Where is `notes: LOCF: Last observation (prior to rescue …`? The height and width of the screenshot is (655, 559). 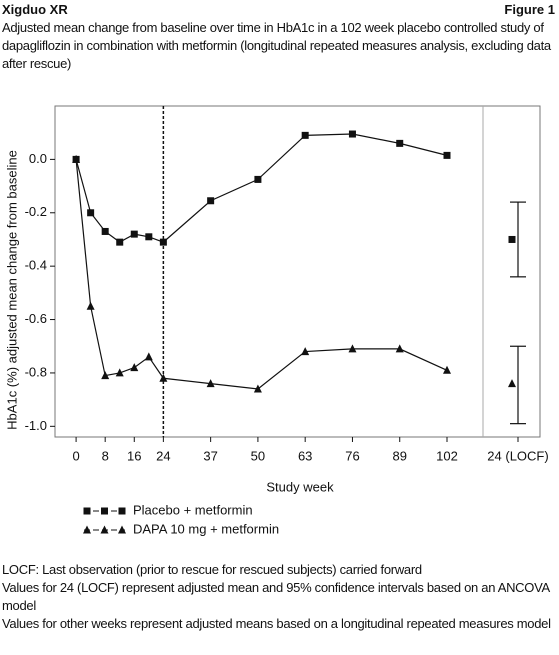 notes: LOCF: Last observation (prior to rescue … is located at coordinates (279, 597).